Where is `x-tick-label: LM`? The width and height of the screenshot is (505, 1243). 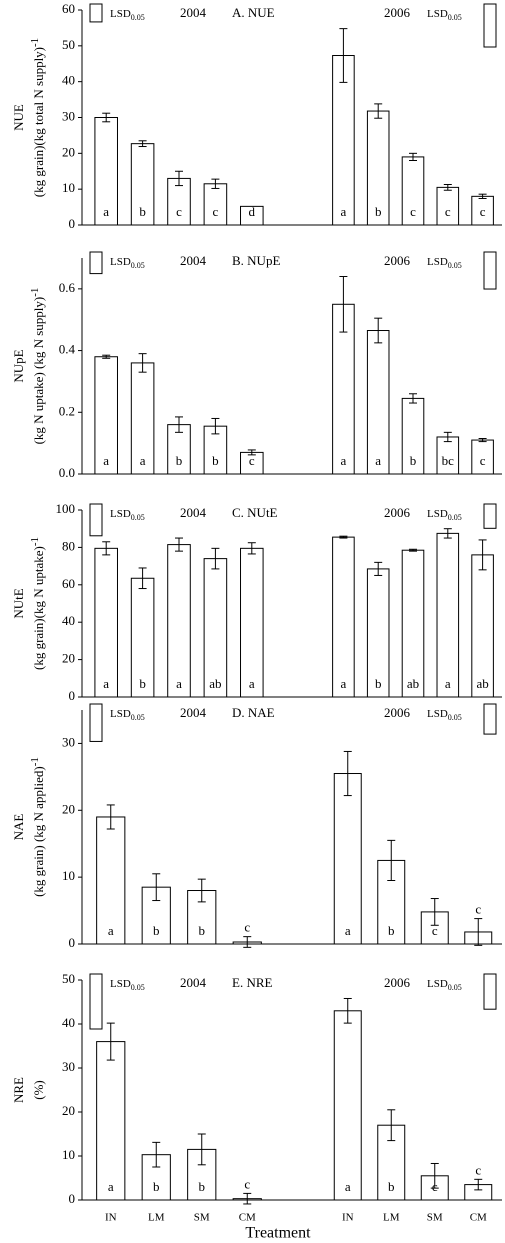
x-tick-label: LM is located at coordinates (391, 1218).